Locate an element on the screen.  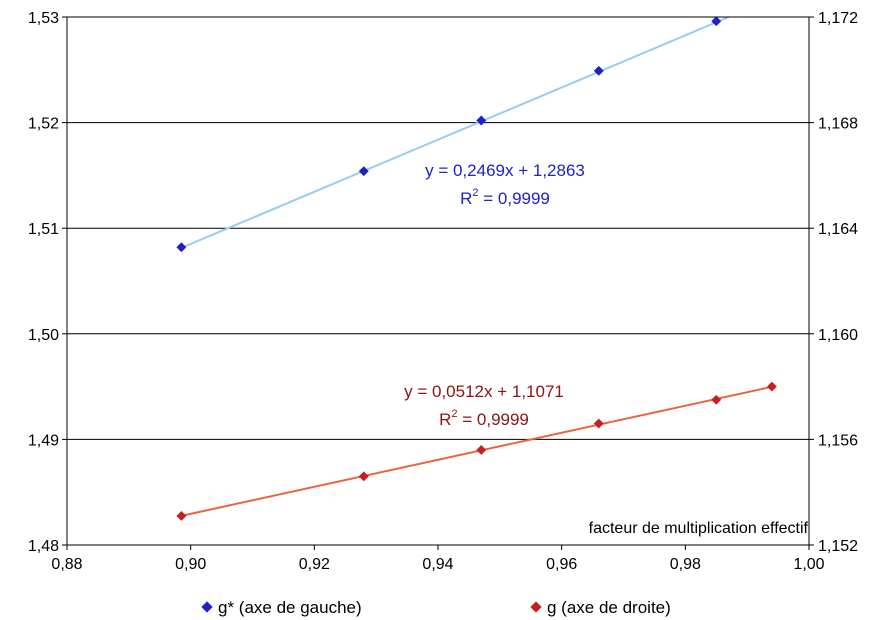
legend-item-gstar: g* (axe de gauche) is located at coordinates (281, 607).